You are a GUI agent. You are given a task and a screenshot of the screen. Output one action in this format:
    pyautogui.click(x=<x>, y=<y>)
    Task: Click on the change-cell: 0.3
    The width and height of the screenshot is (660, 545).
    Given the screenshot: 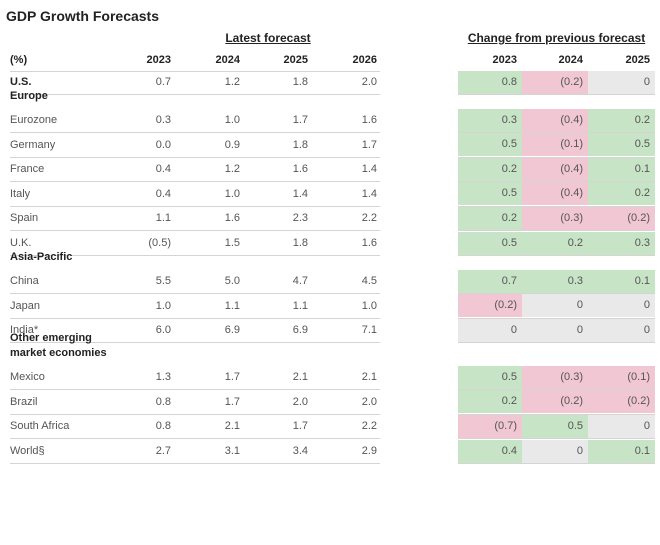 What is the action you would take?
    pyautogui.click(x=621, y=243)
    